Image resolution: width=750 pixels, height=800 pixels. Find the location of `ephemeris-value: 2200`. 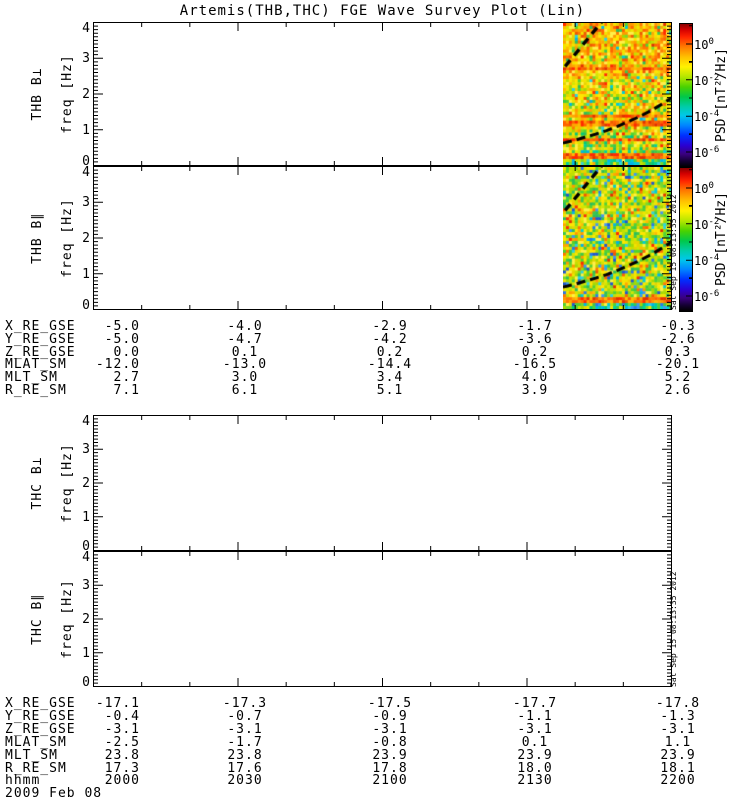

ephemeris-value: 2200 is located at coordinates (678, 781).